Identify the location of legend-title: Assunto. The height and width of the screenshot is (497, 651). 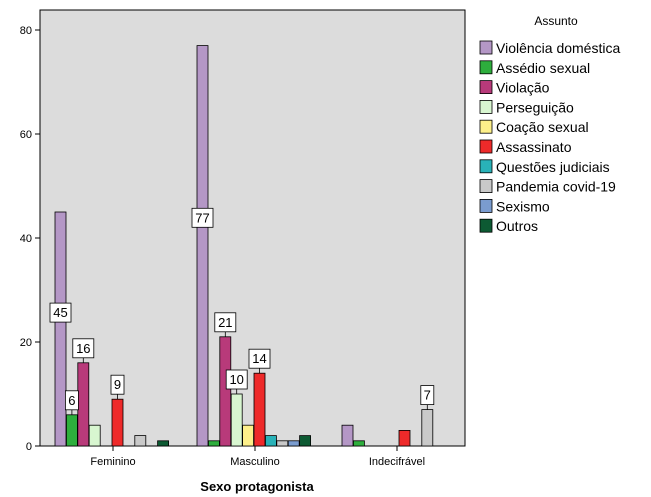
(556, 21).